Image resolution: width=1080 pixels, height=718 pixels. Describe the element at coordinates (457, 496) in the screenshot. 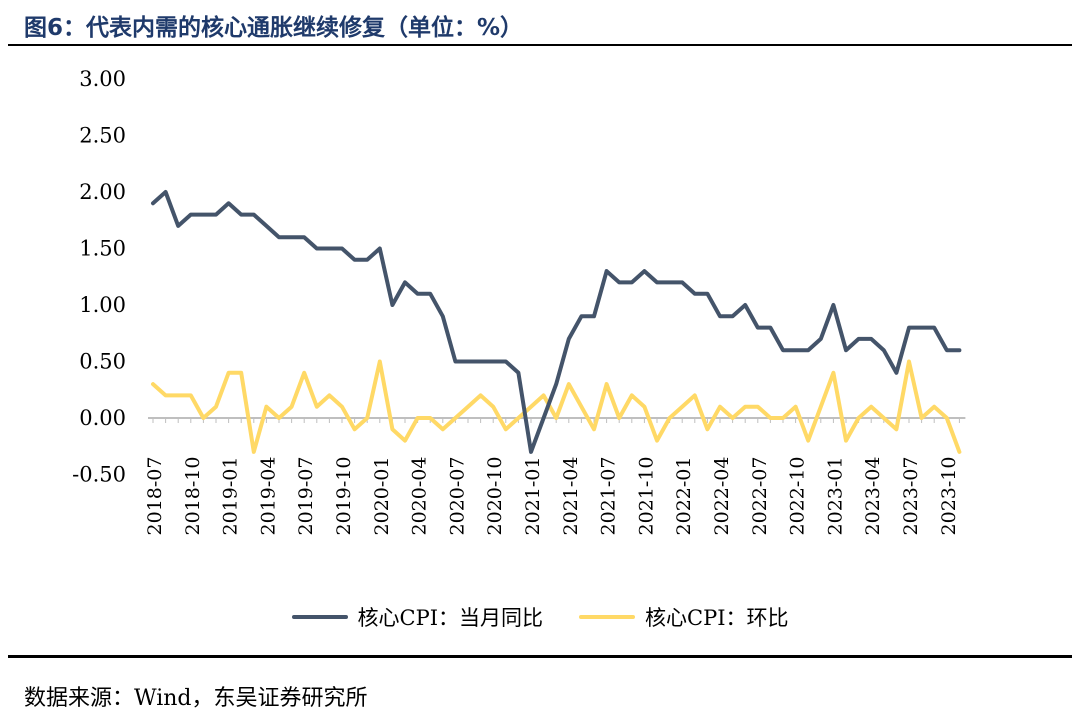

I see `x-tick-label: 2020-07` at that location.